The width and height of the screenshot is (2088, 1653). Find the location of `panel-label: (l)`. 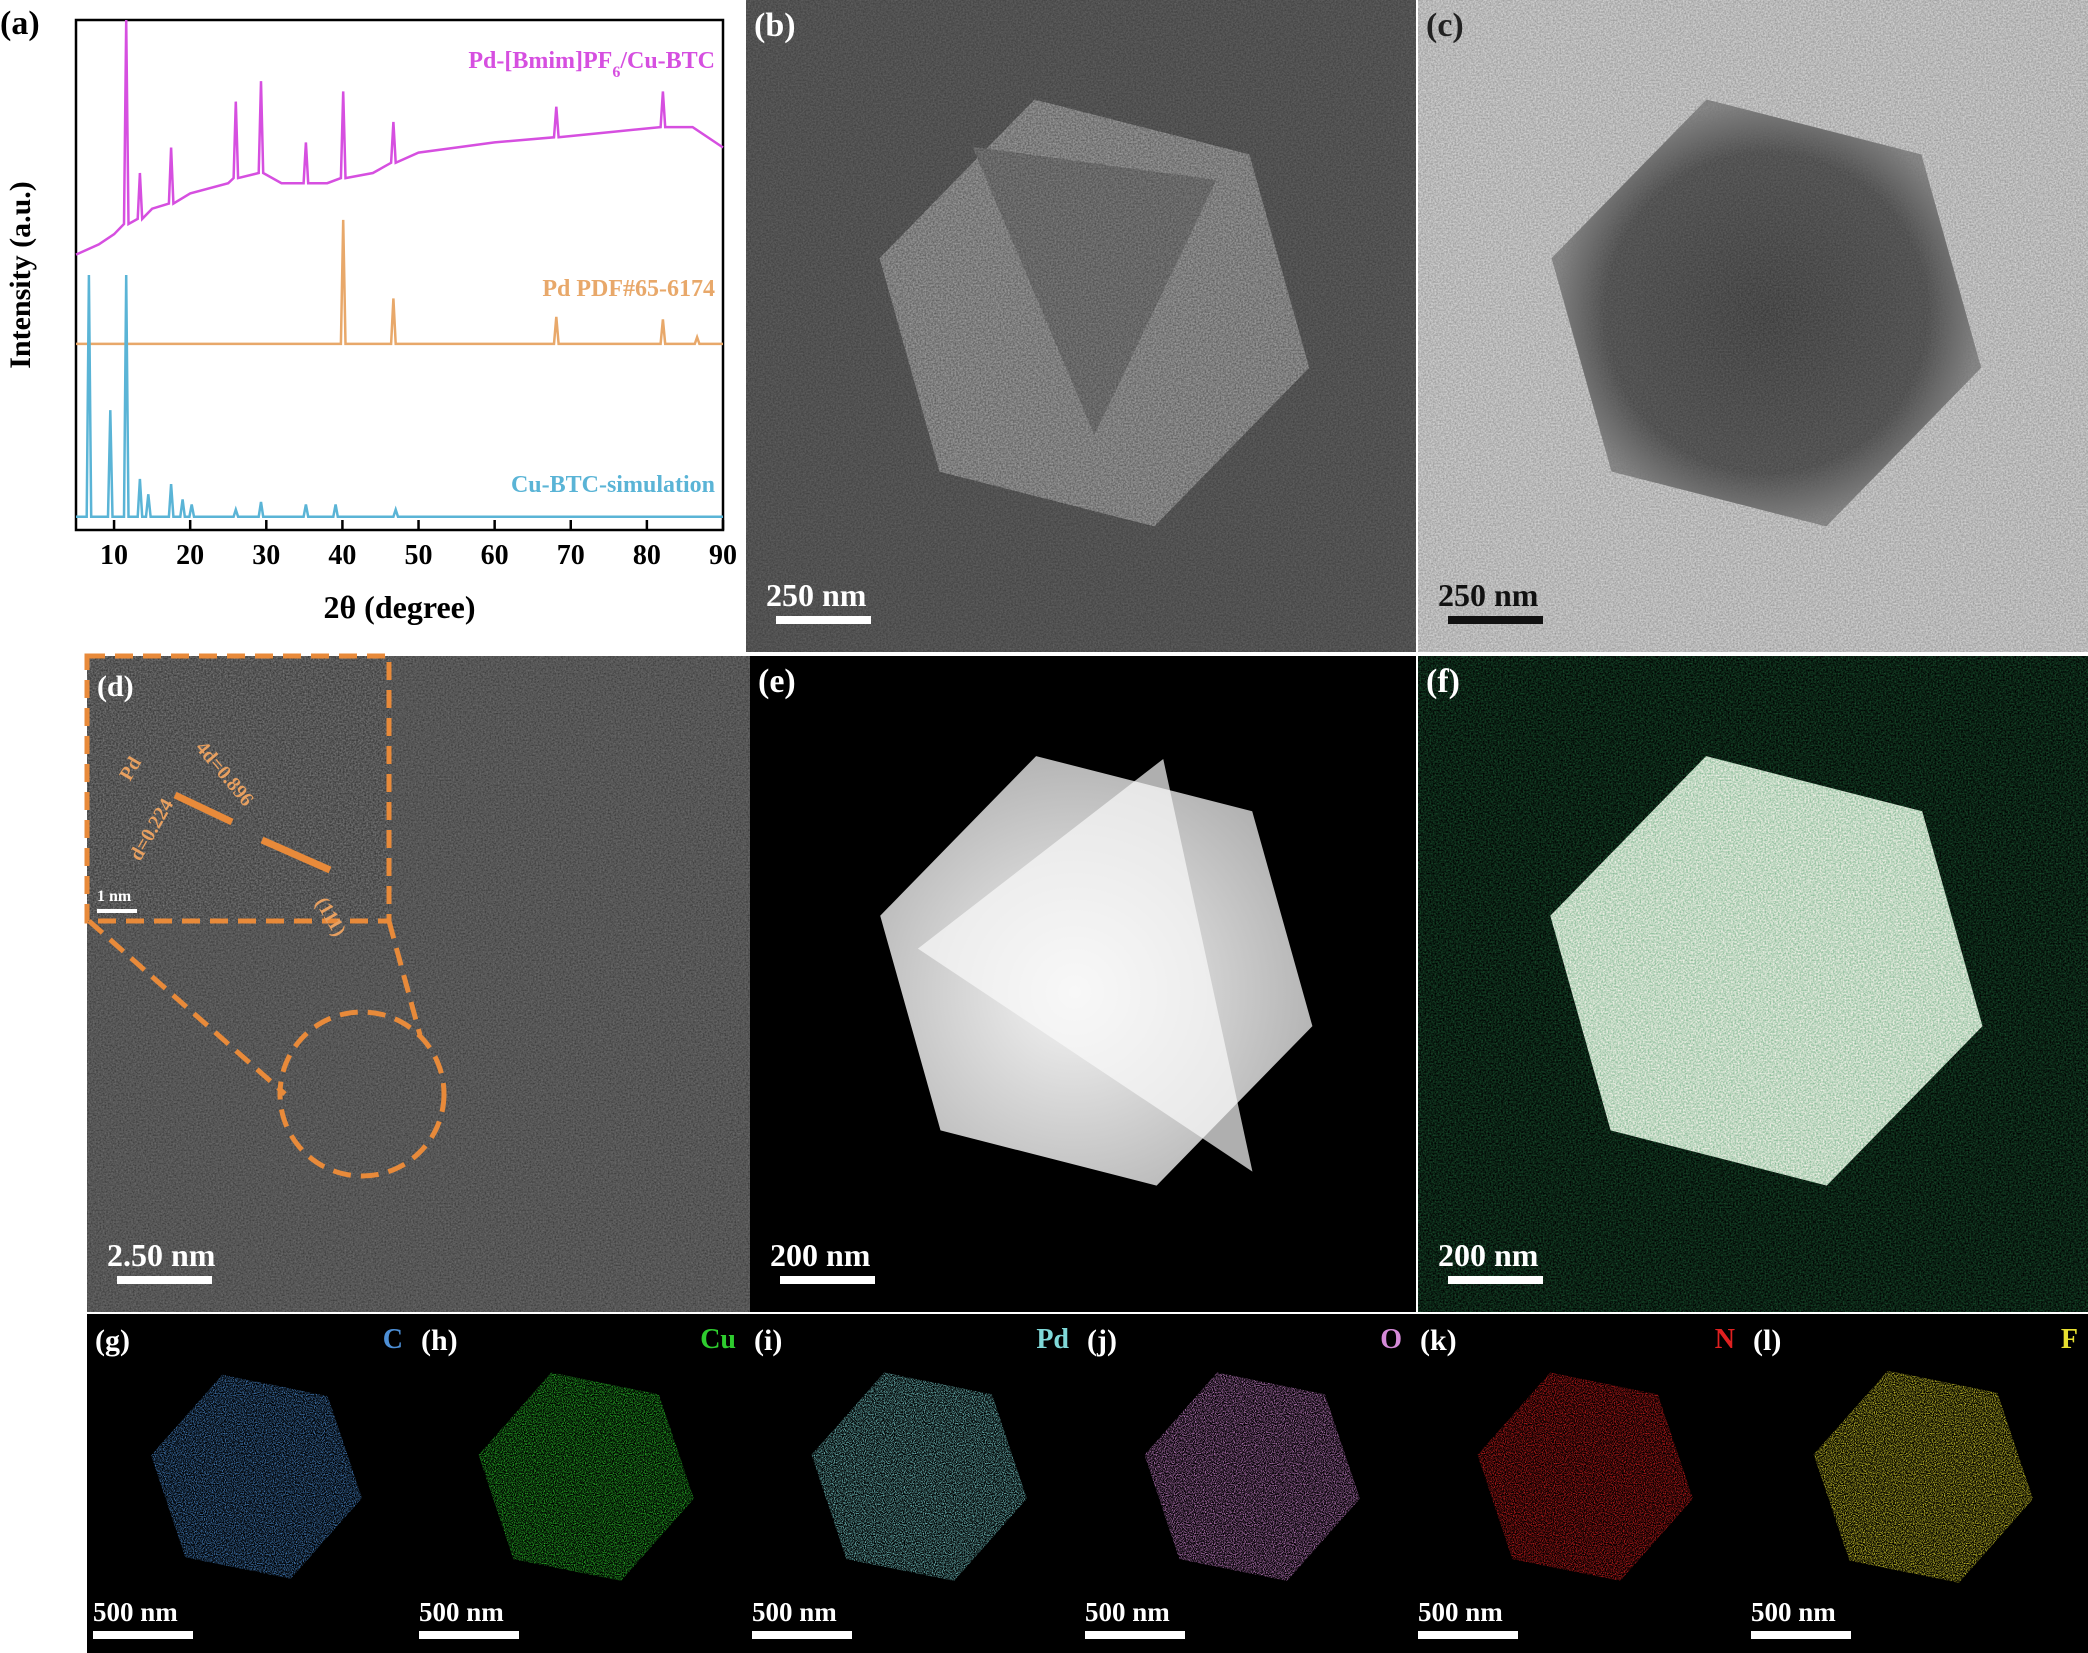

panel-label: (l) is located at coordinates (1767, 1340).